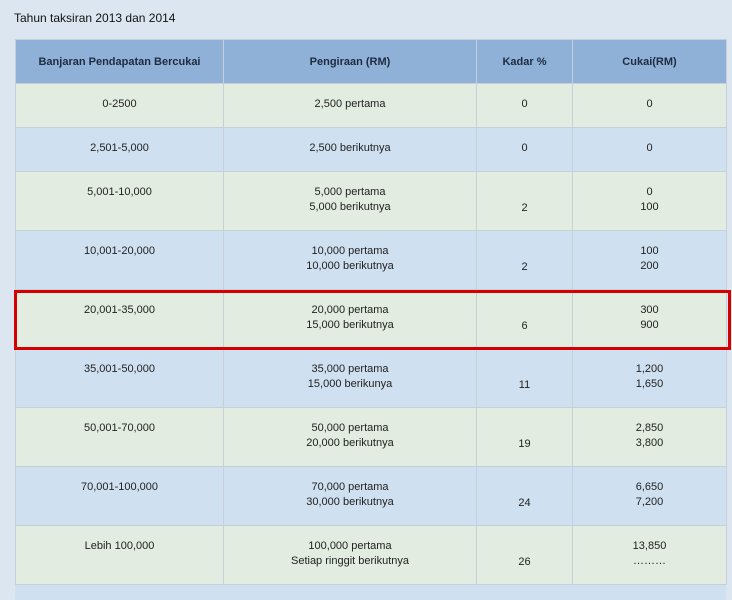 This screenshot has width=732, height=600. I want to click on band-cell: 70,001-100,000, so click(119, 496).